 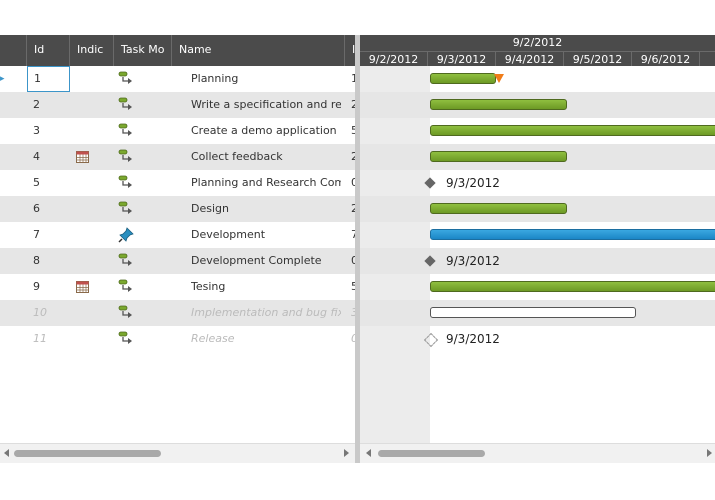 What do you see at coordinates (13, 50) in the screenshot?
I see `row-header-column` at bounding box center [13, 50].